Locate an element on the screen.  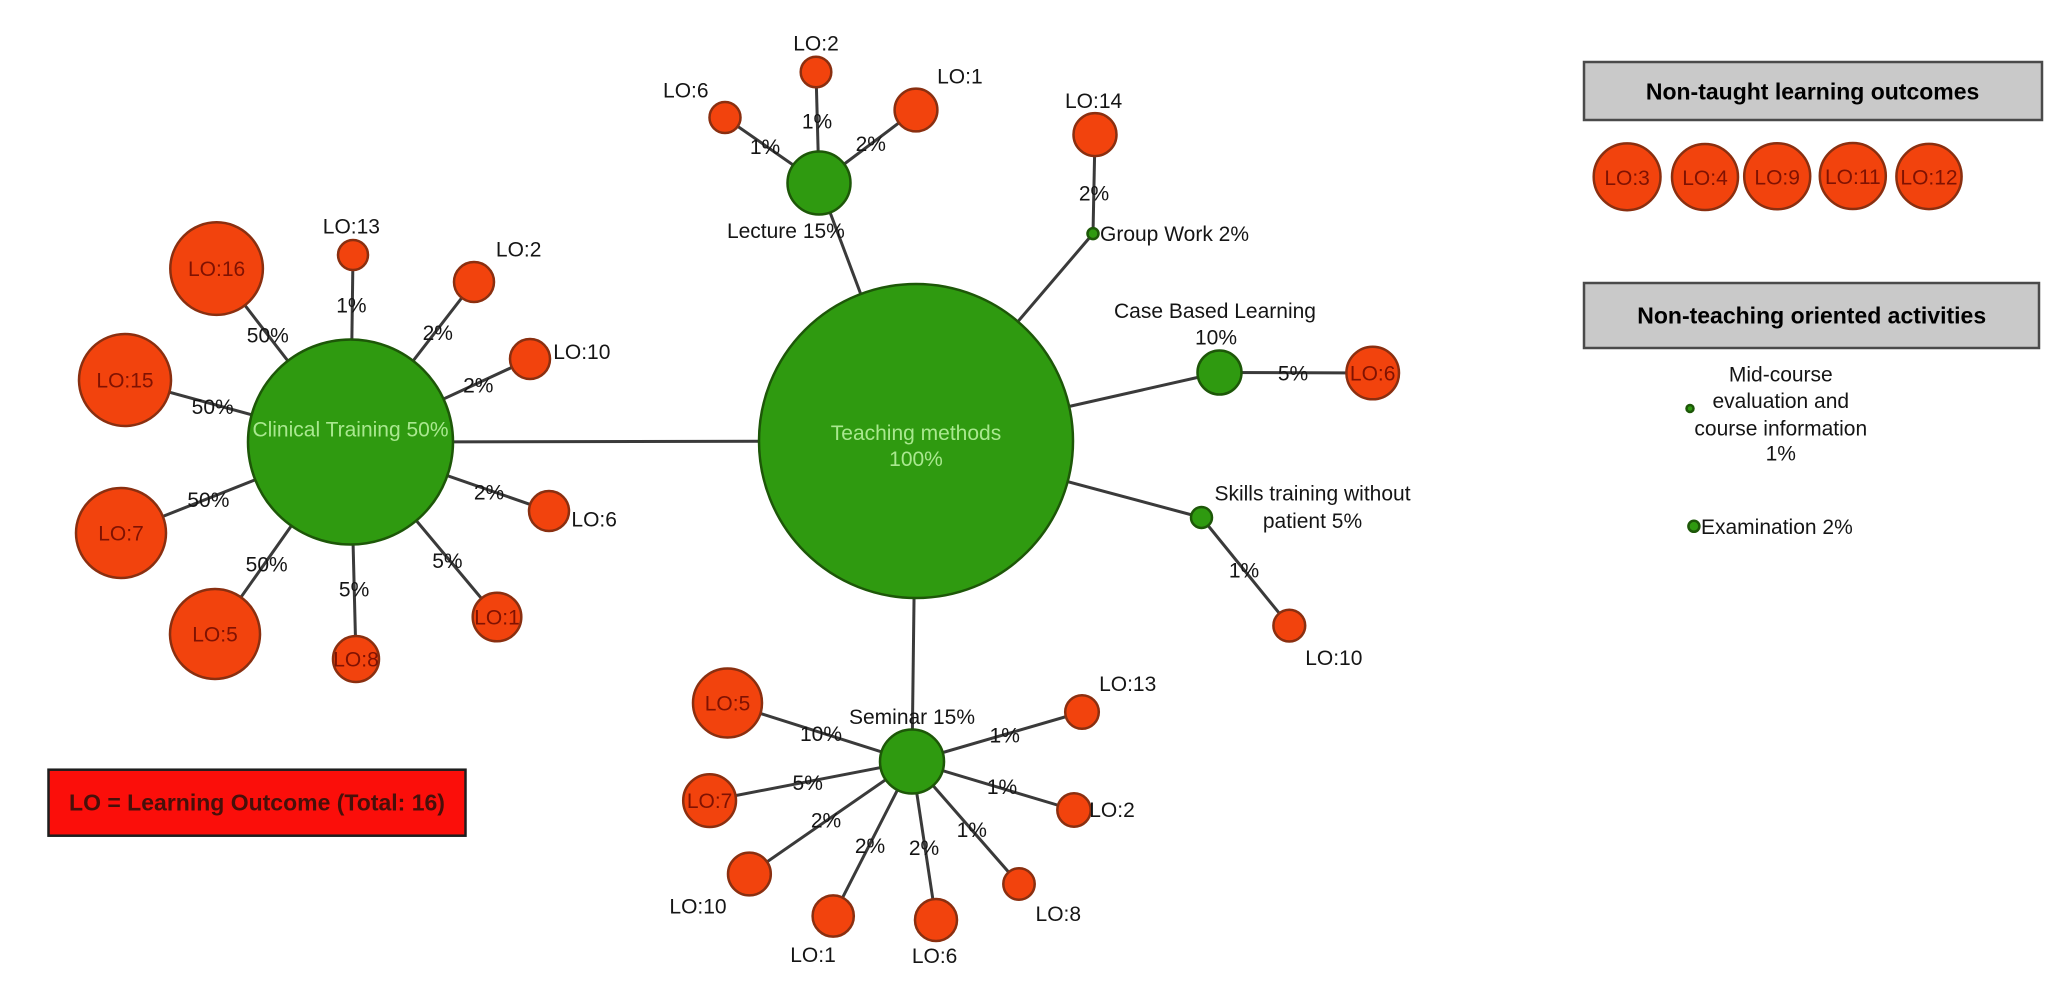
svg-text:Non-teaching oriented activiti: Non-teaching oriented activities is located at coordinates (1811, 316).